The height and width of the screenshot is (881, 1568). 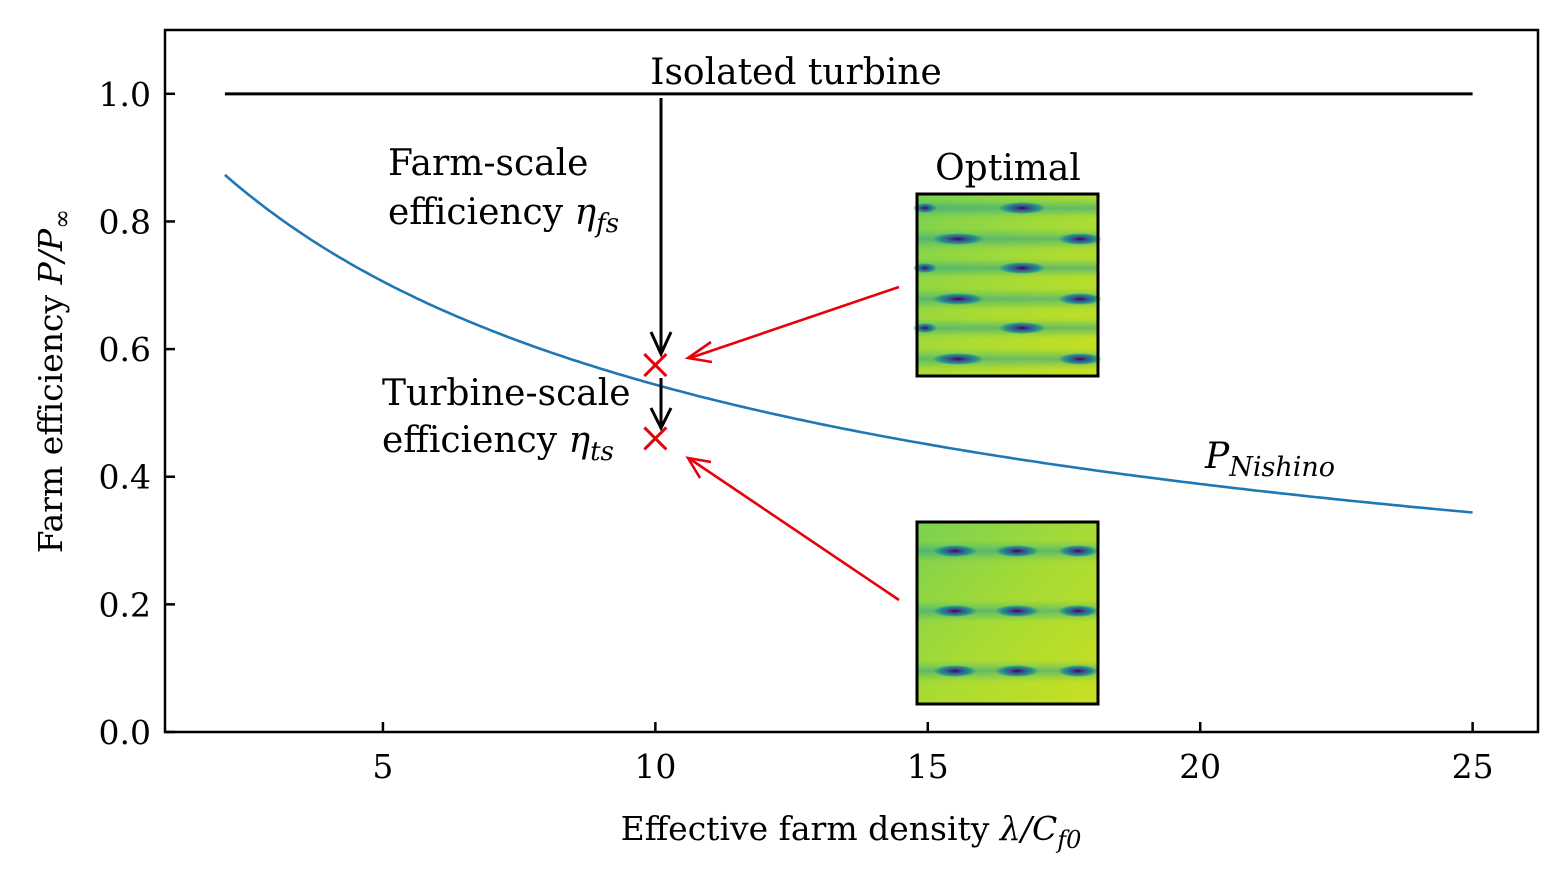 What do you see at coordinates (602, 452) in the screenshot?
I see `turbine-scale-subscript: ts` at bounding box center [602, 452].